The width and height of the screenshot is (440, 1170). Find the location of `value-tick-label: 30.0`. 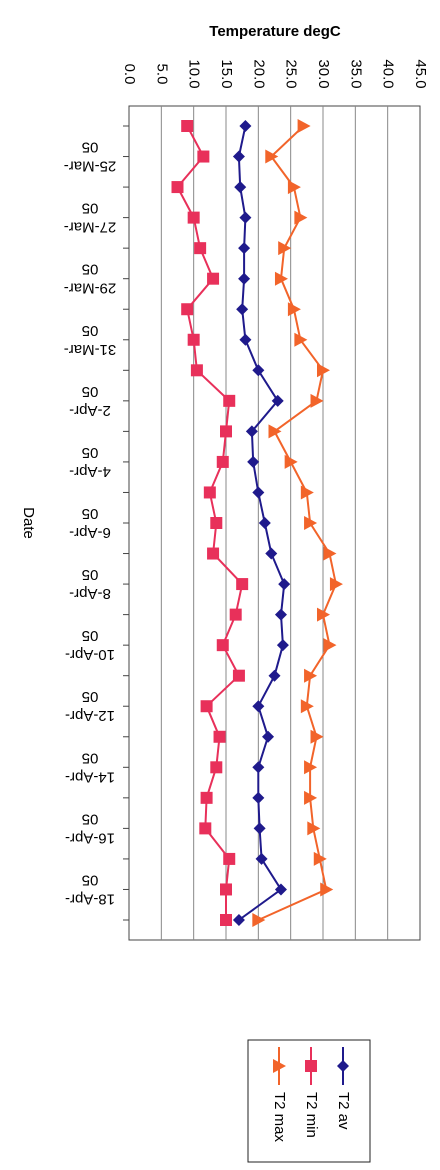

value-tick-label: 30.0 is located at coordinates (323, 73).